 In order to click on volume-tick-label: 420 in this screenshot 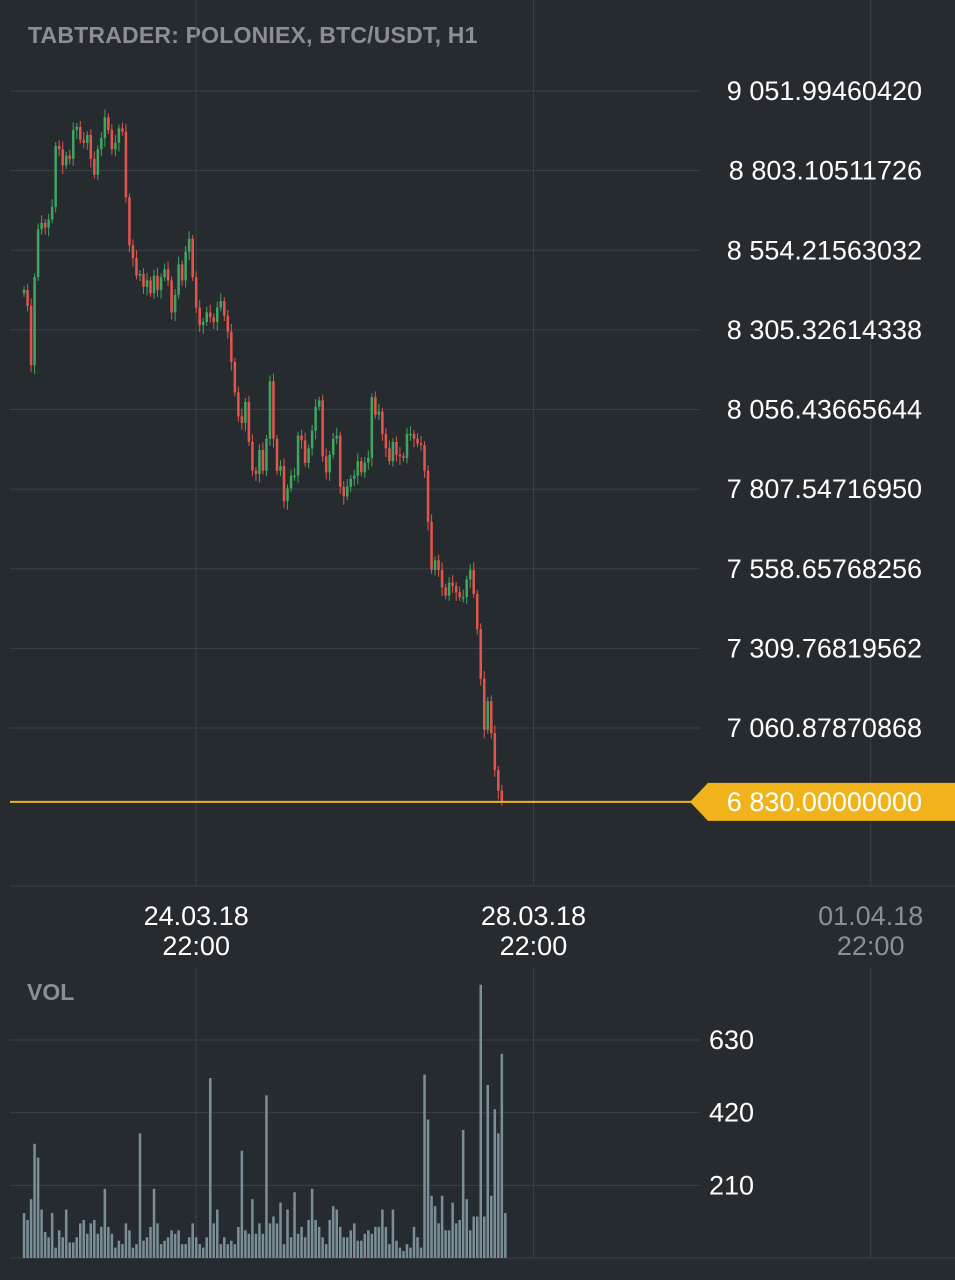, I will do `click(731, 1113)`.